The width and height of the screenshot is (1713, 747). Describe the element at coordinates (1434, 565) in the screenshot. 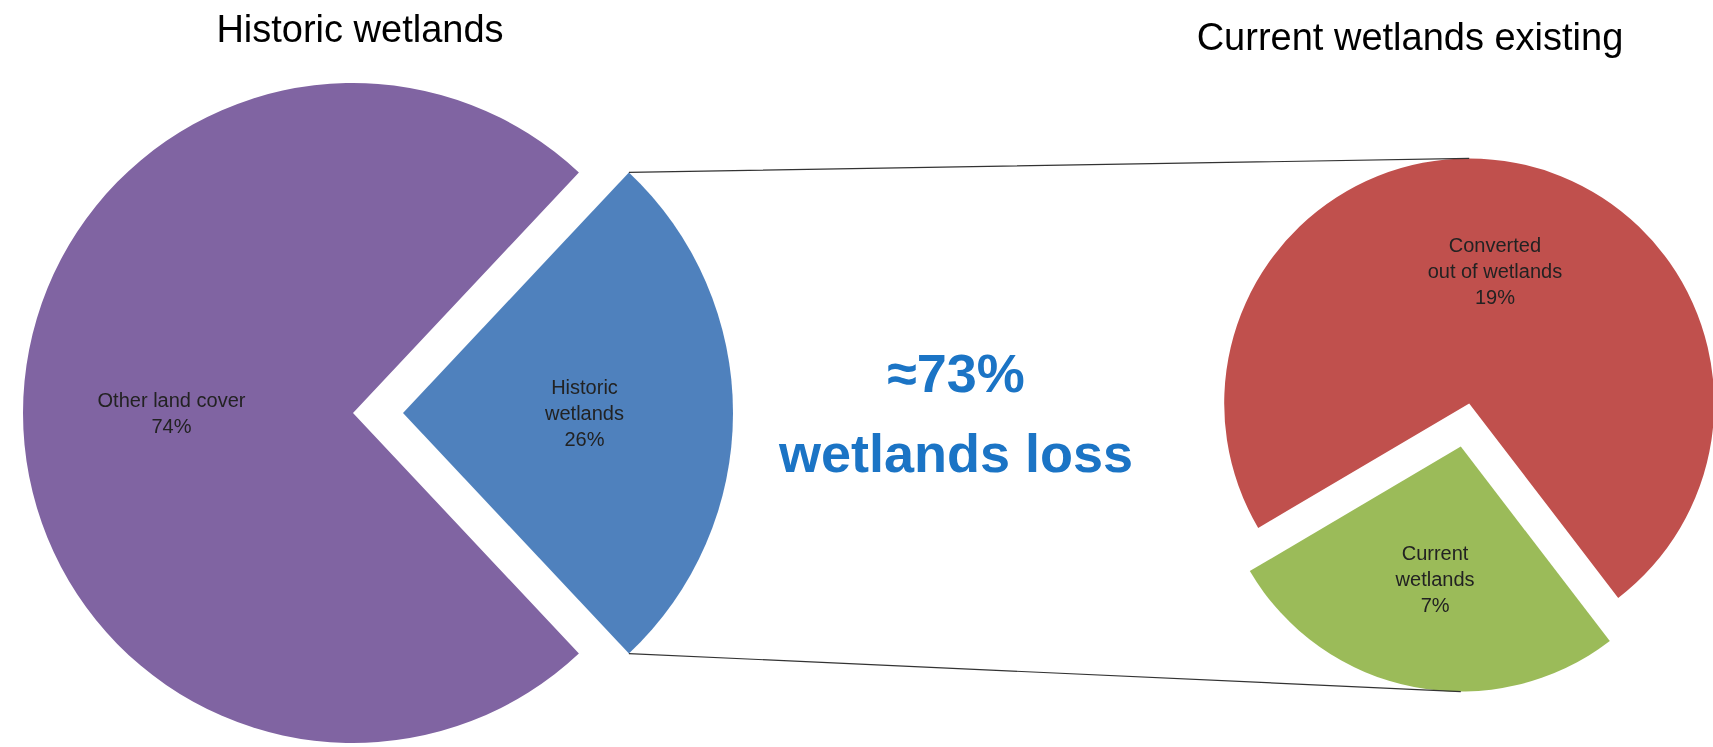

I see `slice-label: Current wetlands` at that location.